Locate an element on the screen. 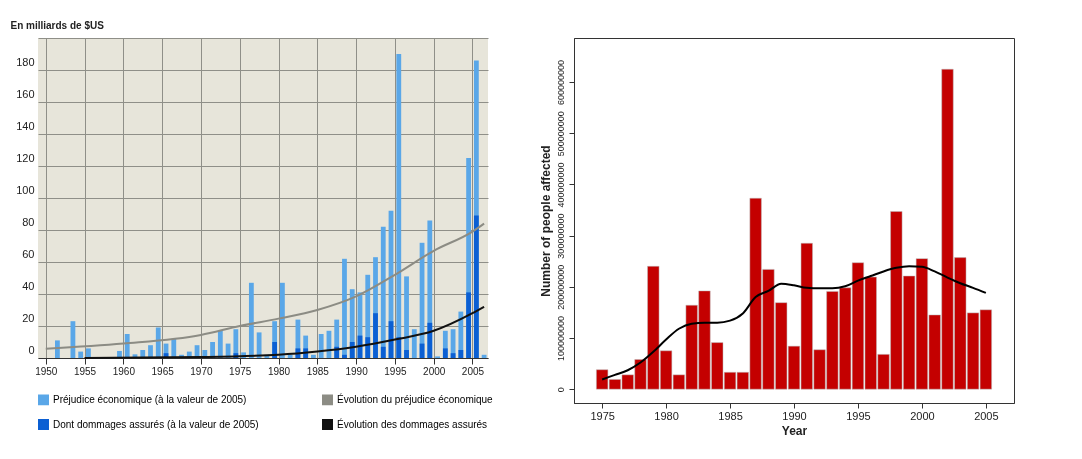 The width and height of the screenshot is (1082, 459). legend-label: Évolution du préjudice économique is located at coordinates (415, 398).